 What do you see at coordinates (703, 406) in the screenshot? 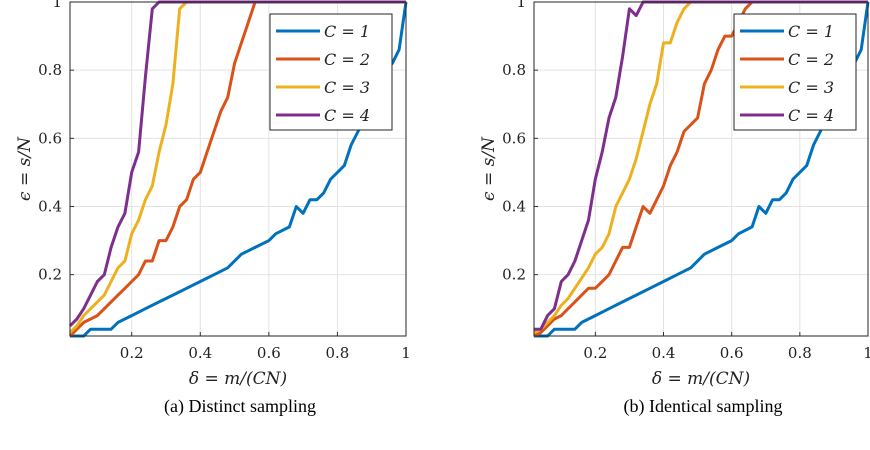
I see `subfigure-caption: (b) Identical sampling` at bounding box center [703, 406].